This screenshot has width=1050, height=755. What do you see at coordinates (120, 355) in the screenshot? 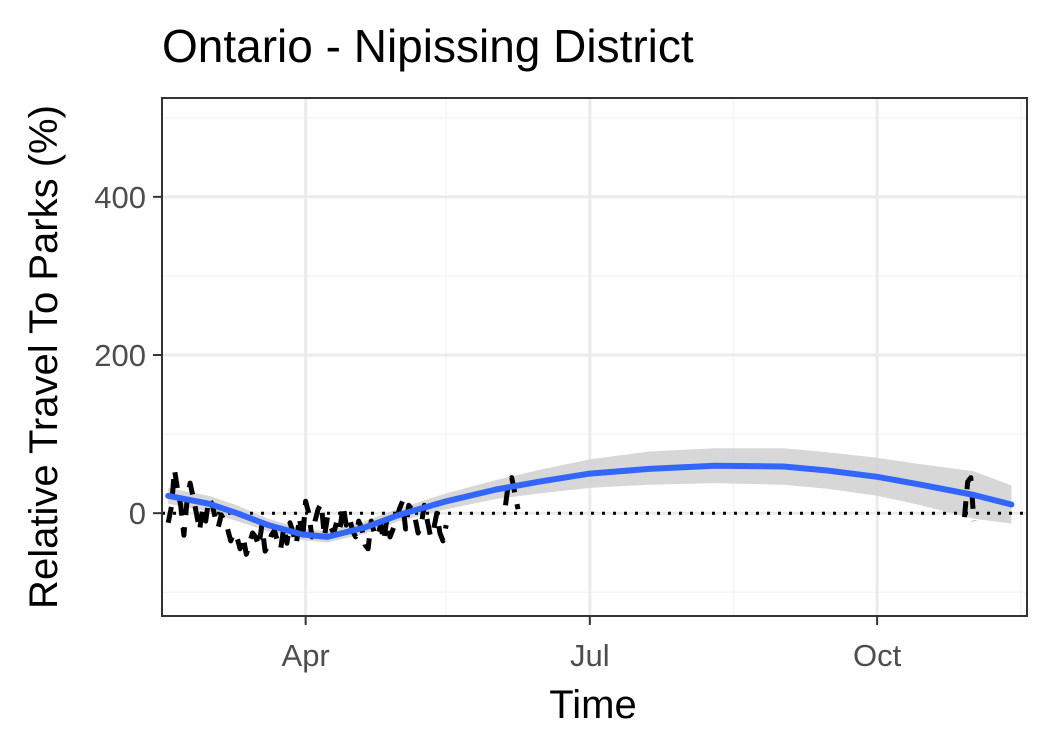
I see `y-tick-label: 200` at bounding box center [120, 355].